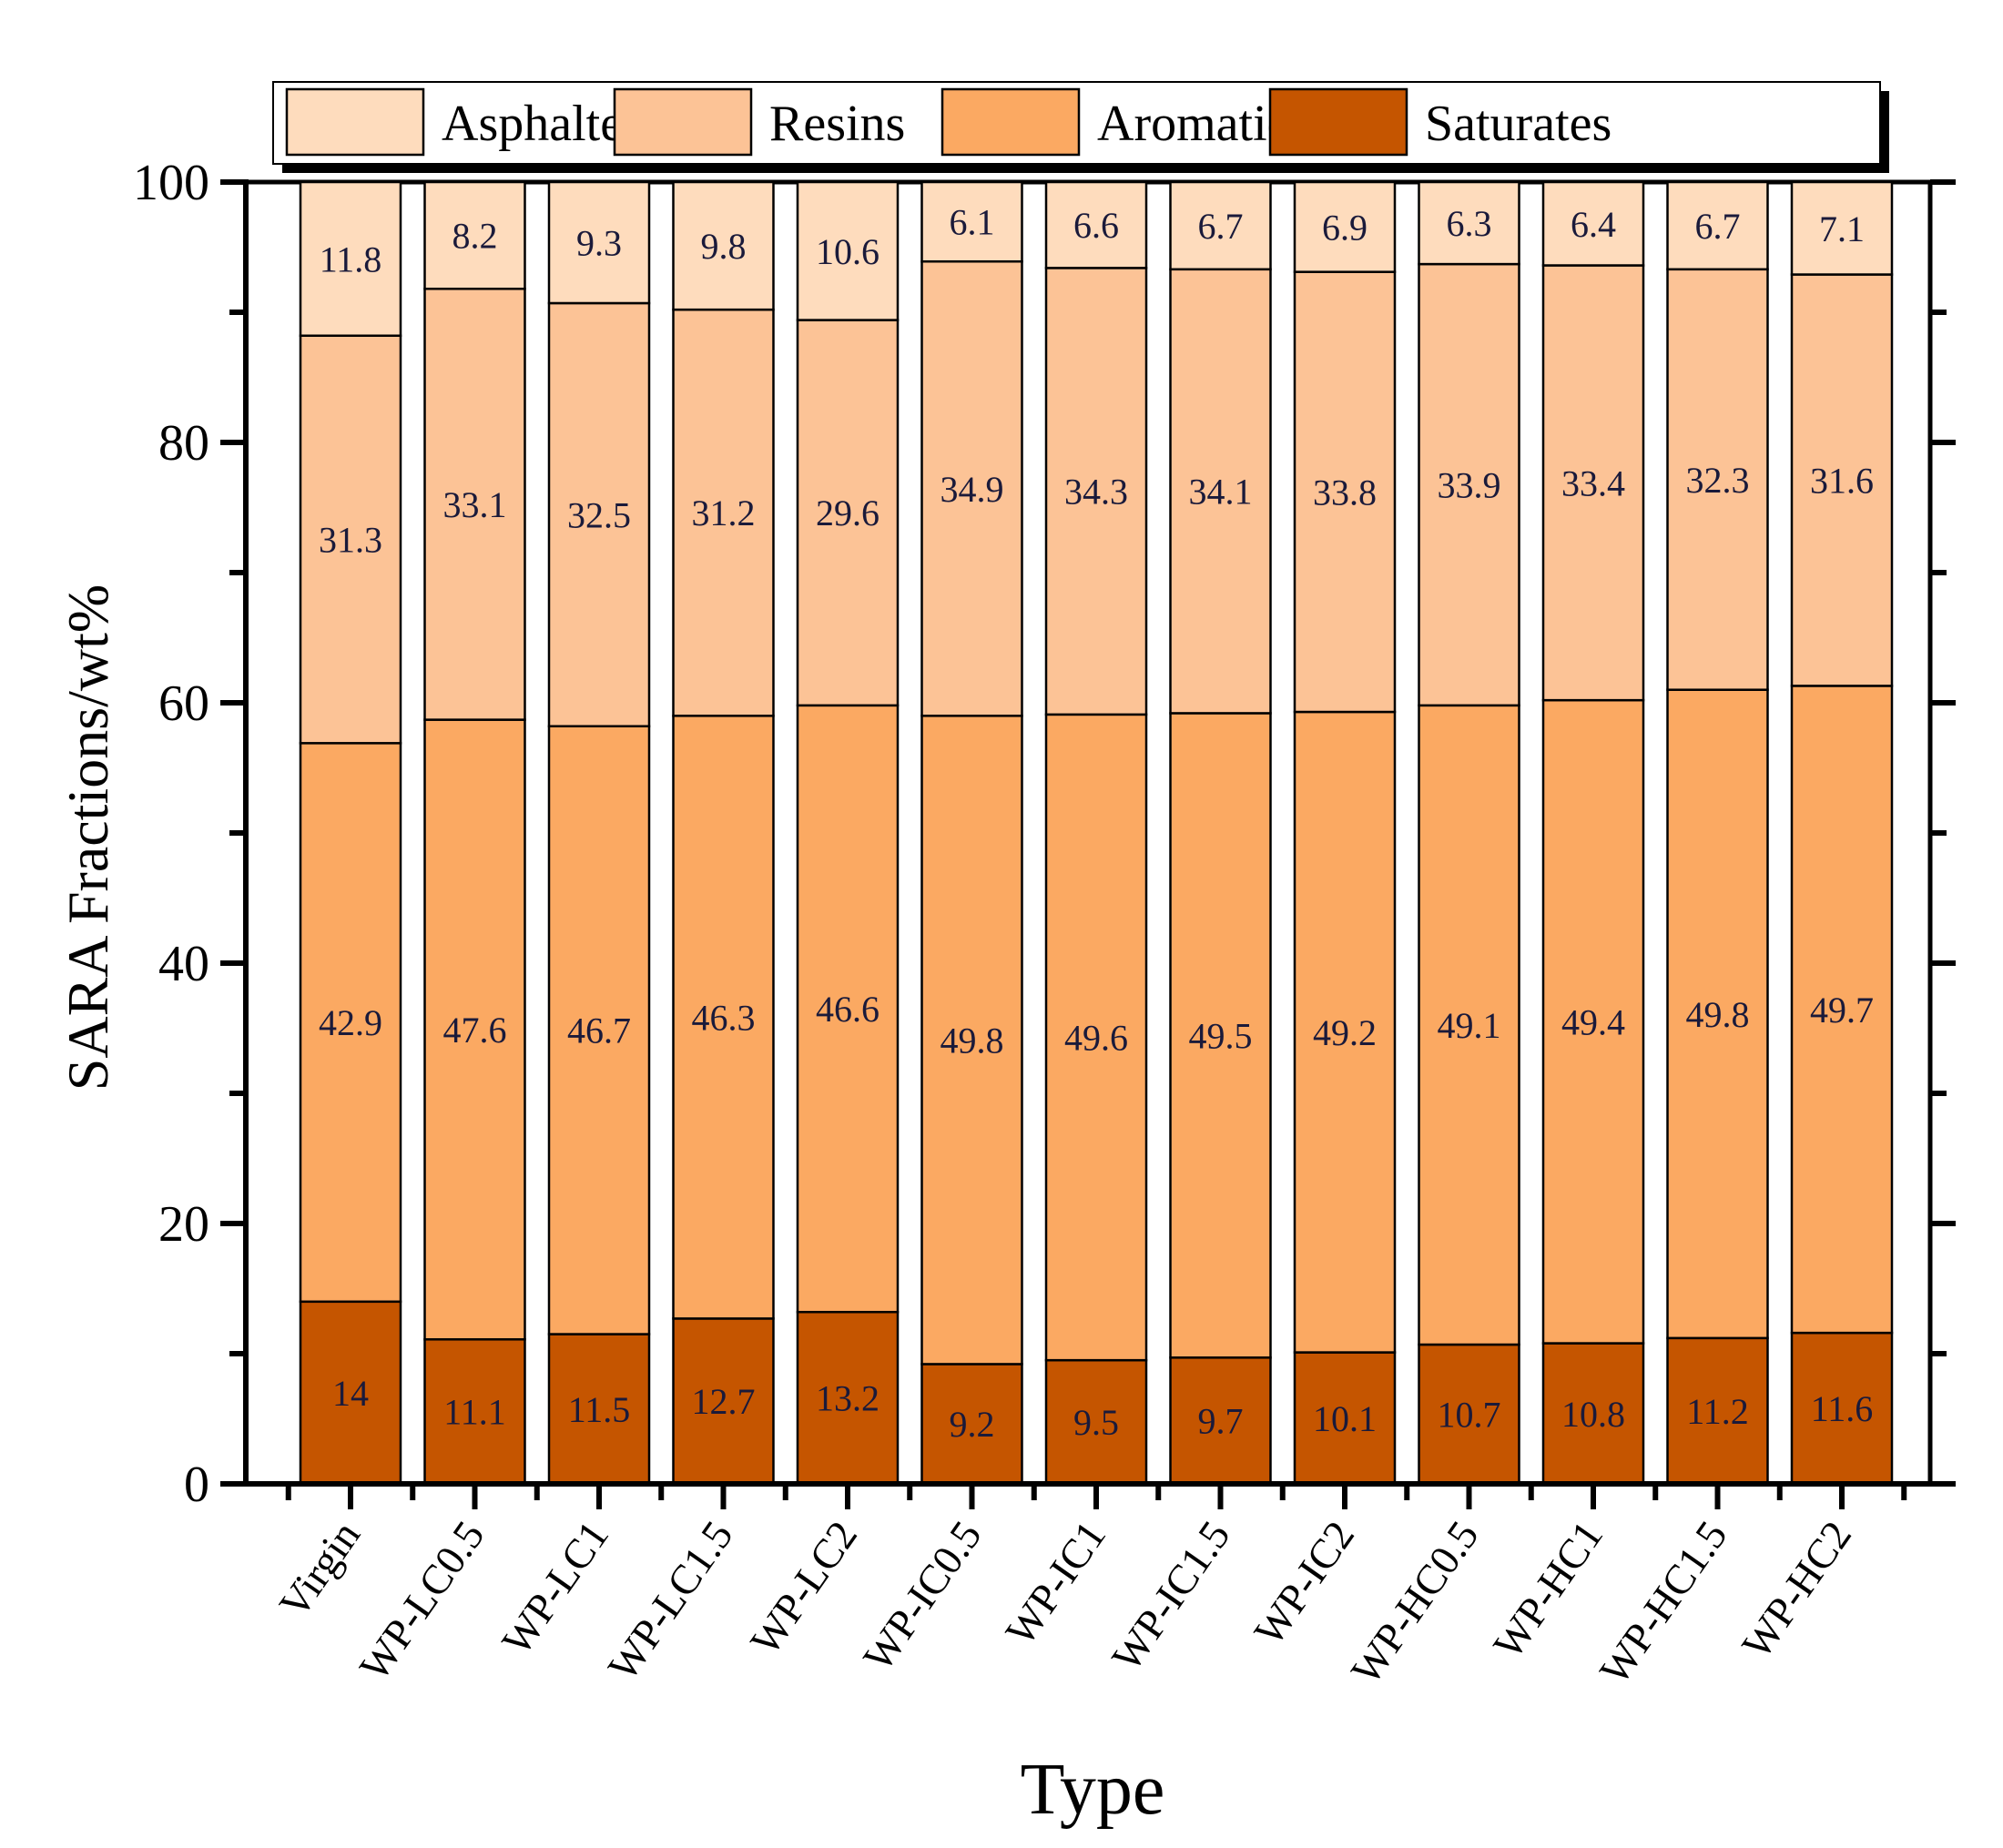 Image resolution: width=2003 pixels, height=1848 pixels. I want to click on data-label-asphaltenes: 6.3, so click(1469, 223).